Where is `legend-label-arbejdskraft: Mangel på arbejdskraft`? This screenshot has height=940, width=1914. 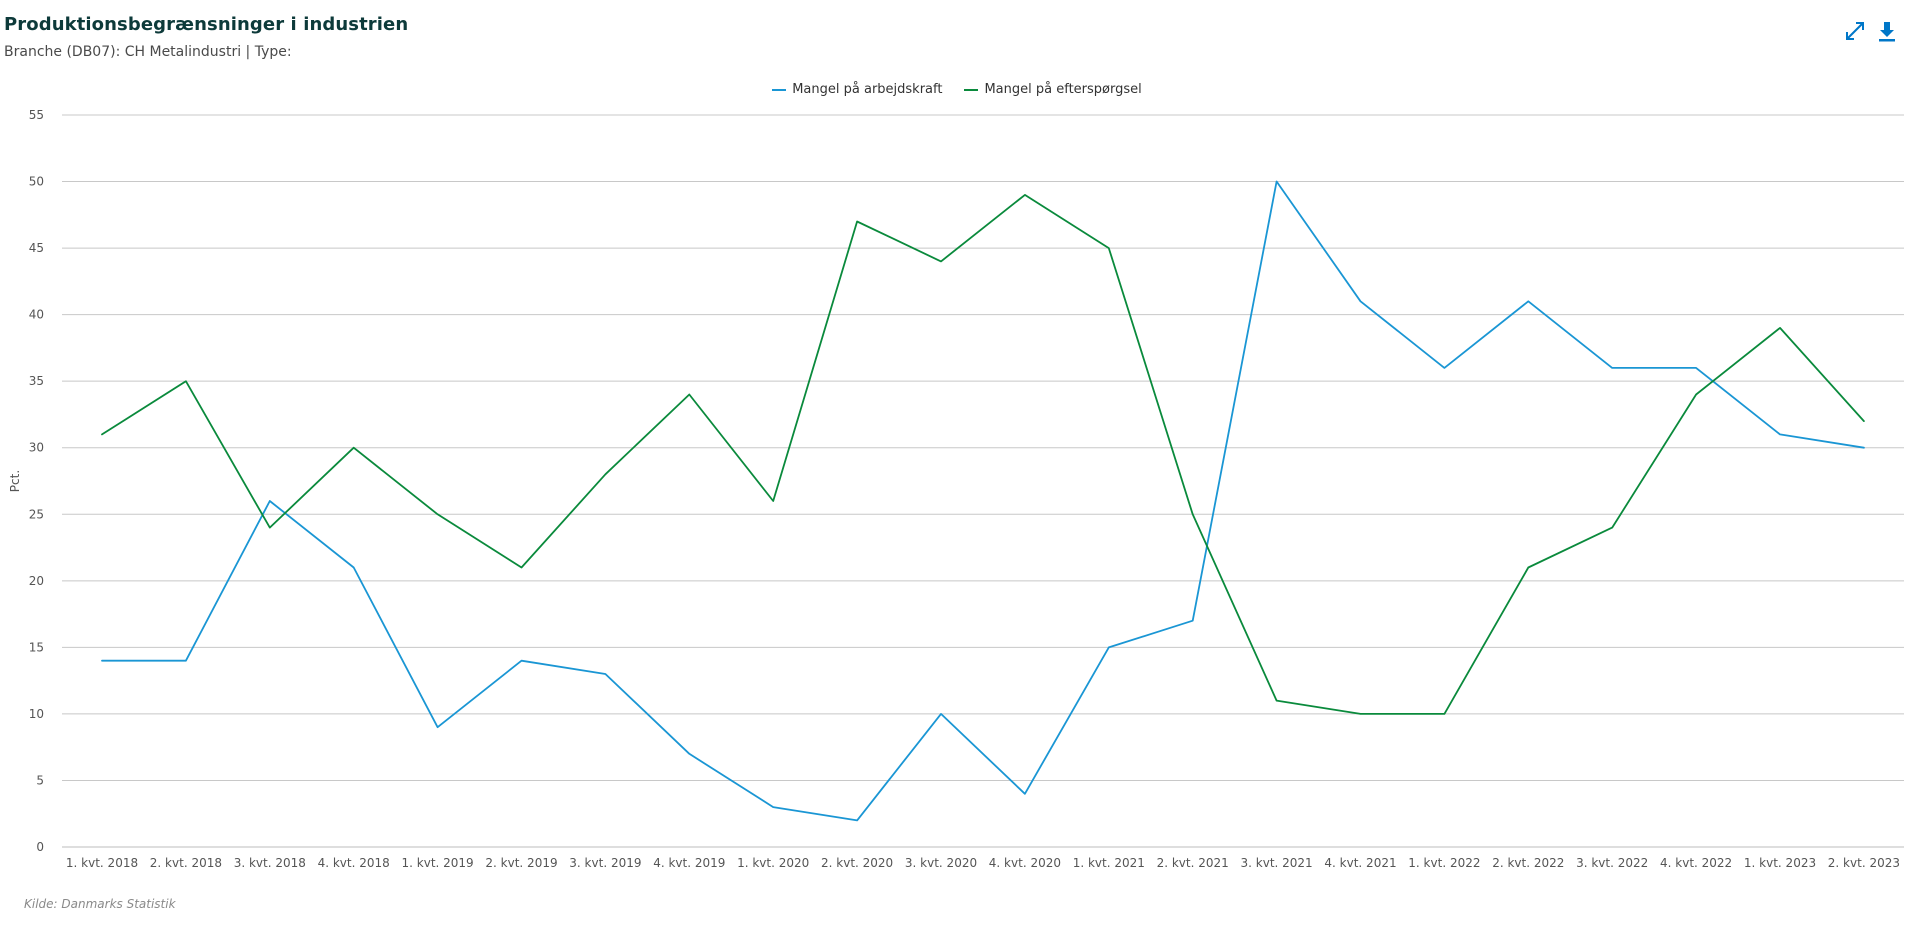 legend-label-arbejdskraft: Mangel på arbejdskraft is located at coordinates (867, 89).